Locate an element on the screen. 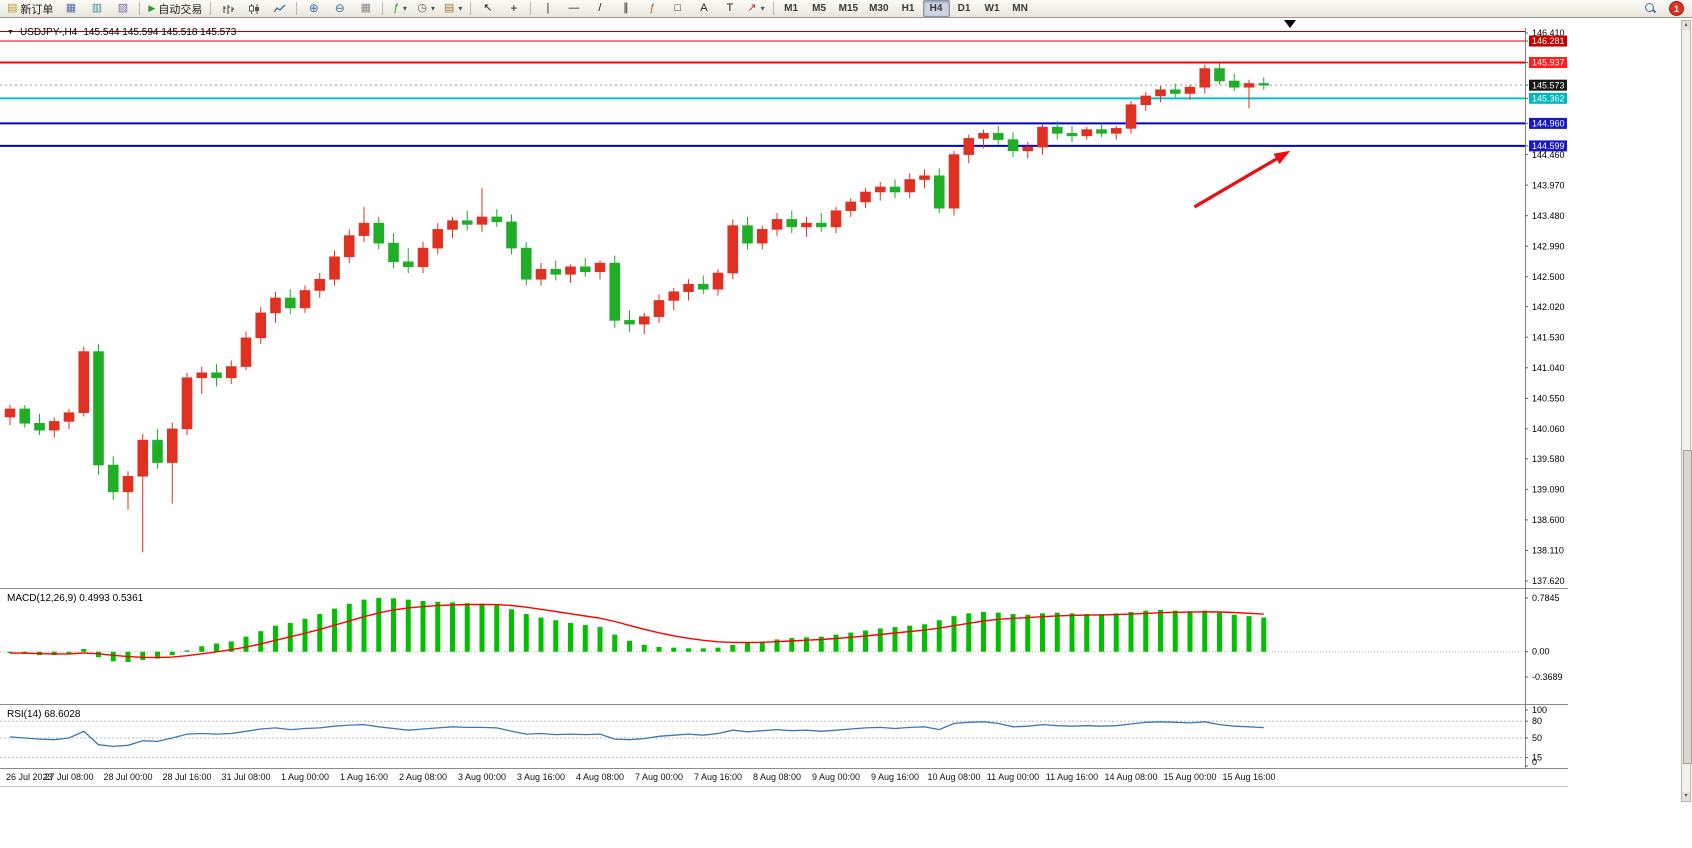 Image resolution: width=1692 pixels, height=848 pixels. time-axis-label: 11 Aug 16:00 is located at coordinates (1072, 777).